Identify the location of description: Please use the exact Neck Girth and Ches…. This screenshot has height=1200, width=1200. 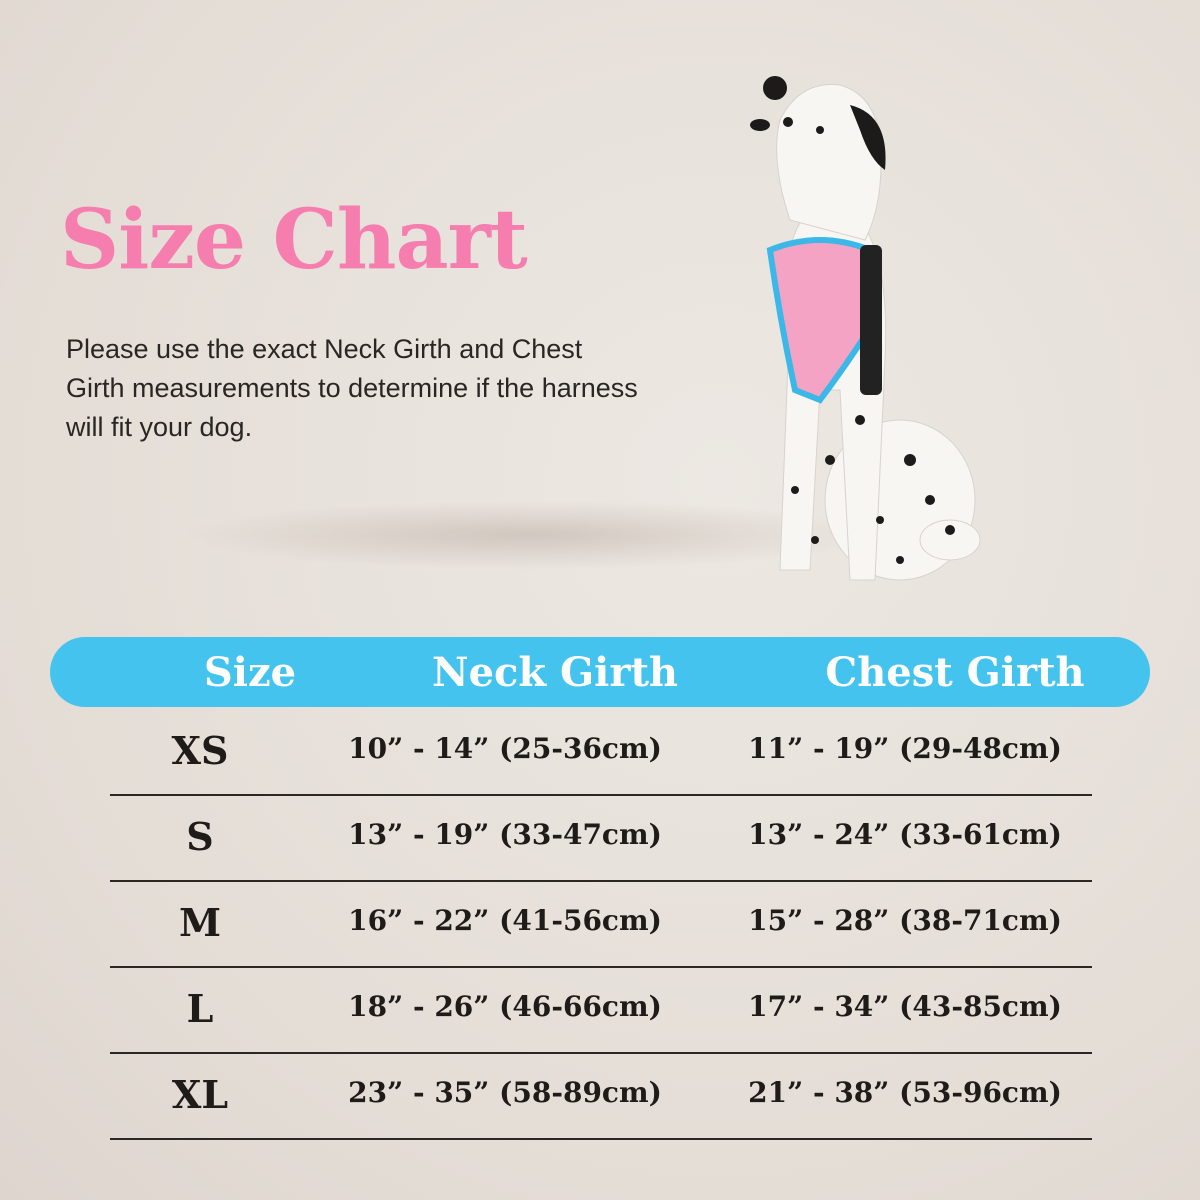
(352, 388).